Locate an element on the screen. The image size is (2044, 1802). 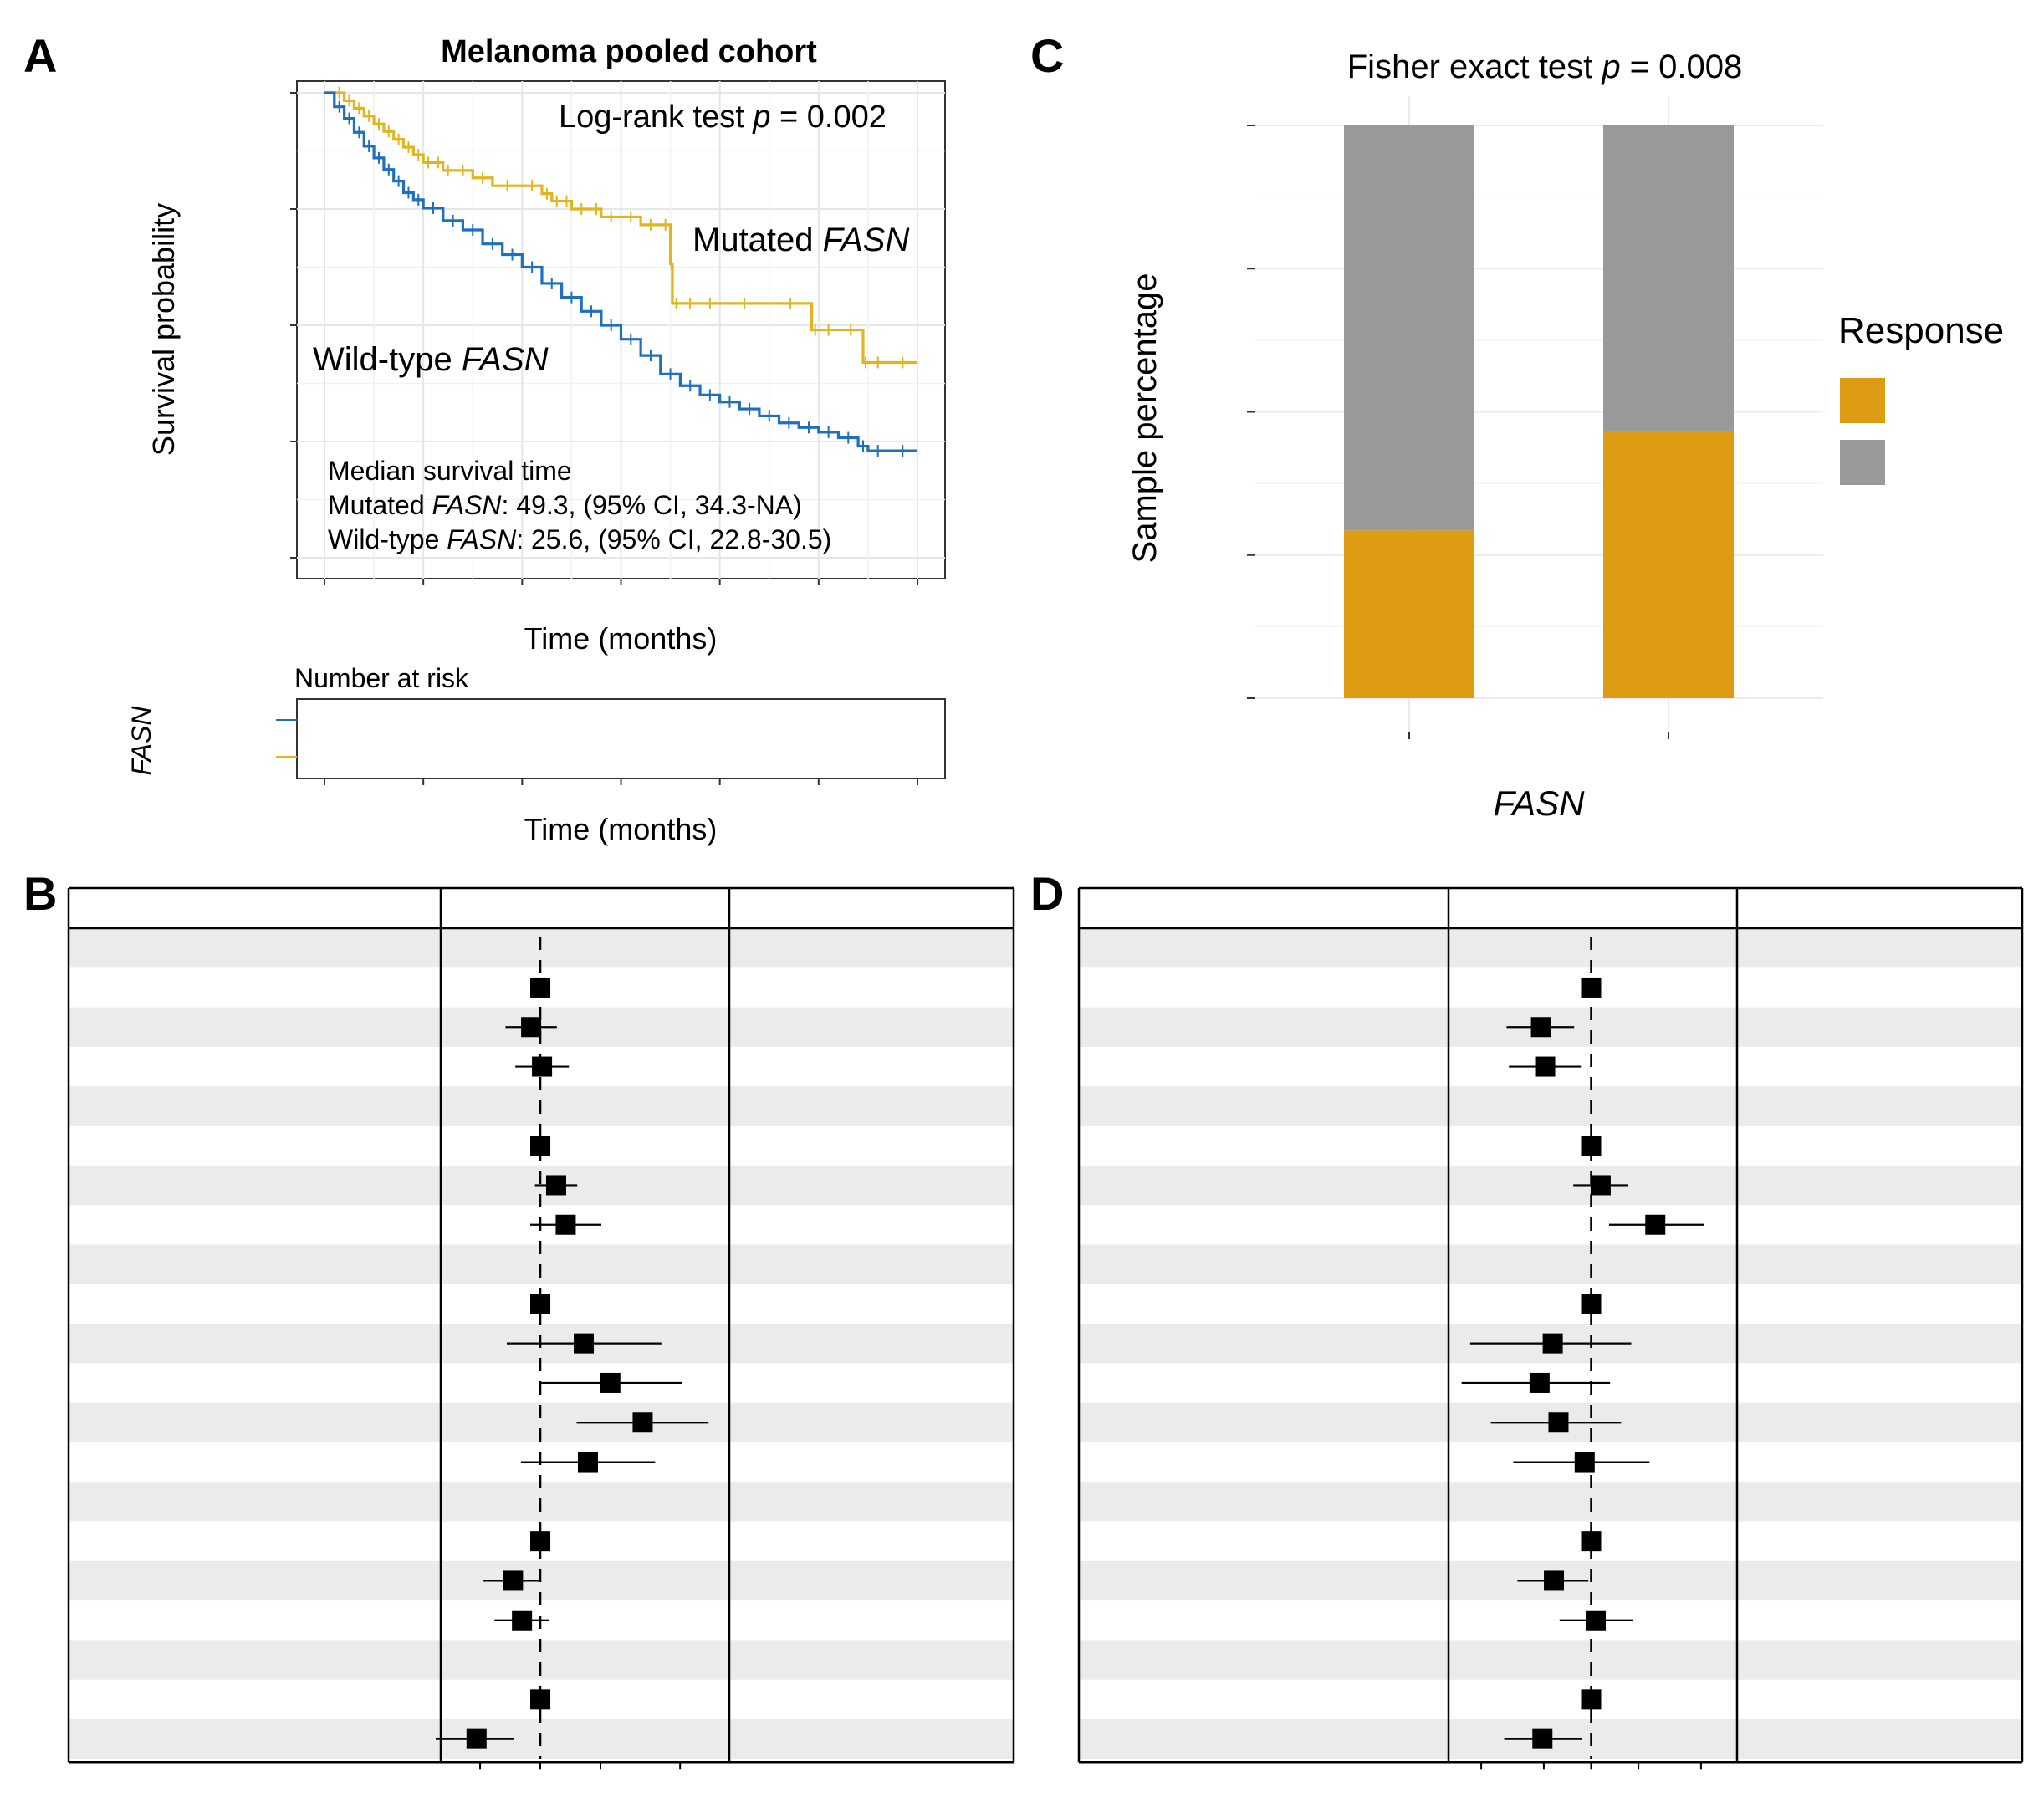
risk-table-strata-title: FASN is located at coordinates (141, 741).